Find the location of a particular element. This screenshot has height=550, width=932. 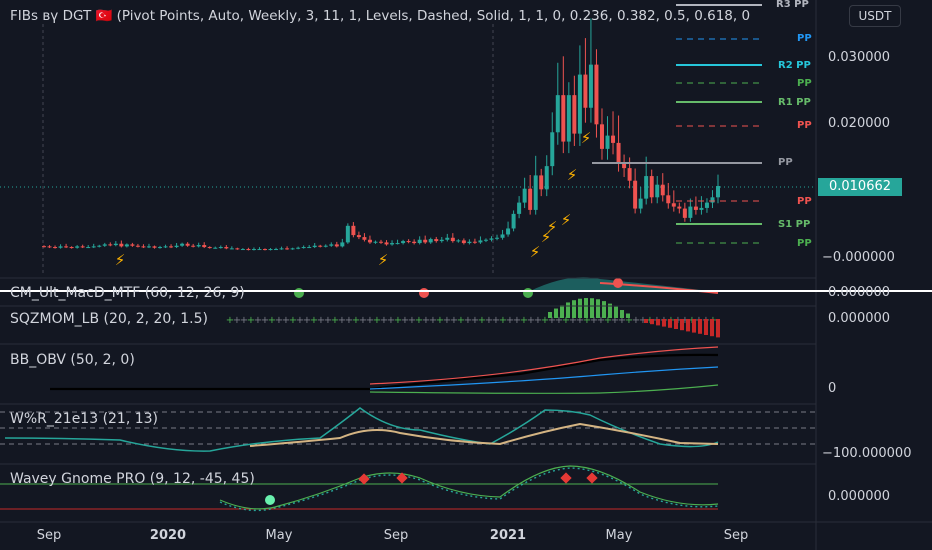

signal-markers: ⚡ ⚡ ⚡⚡⚡ ⚡⚡⚡ is located at coordinates (353, 199).